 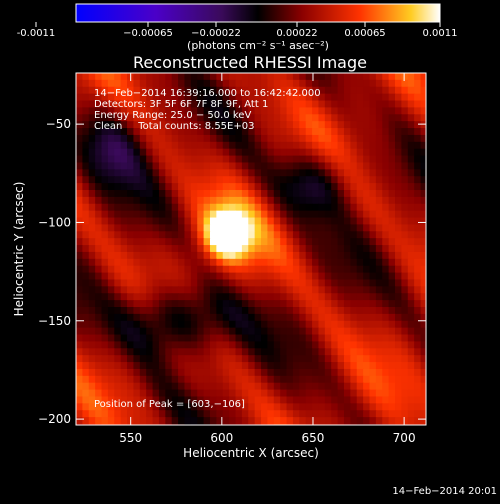 I want to click on colorbar-tick-label: −0.00065, so click(x=148, y=33).